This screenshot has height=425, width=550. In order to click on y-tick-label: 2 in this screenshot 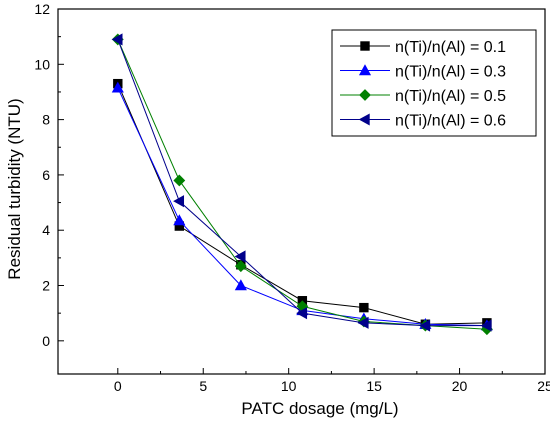, I will do `click(46, 286)`.